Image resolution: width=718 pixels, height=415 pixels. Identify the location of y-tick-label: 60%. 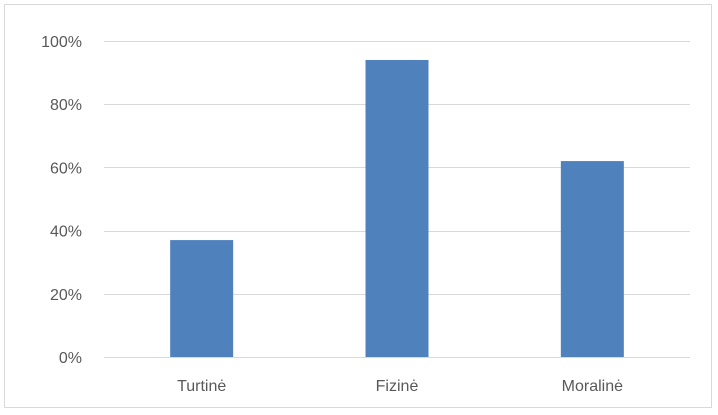
(66, 168).